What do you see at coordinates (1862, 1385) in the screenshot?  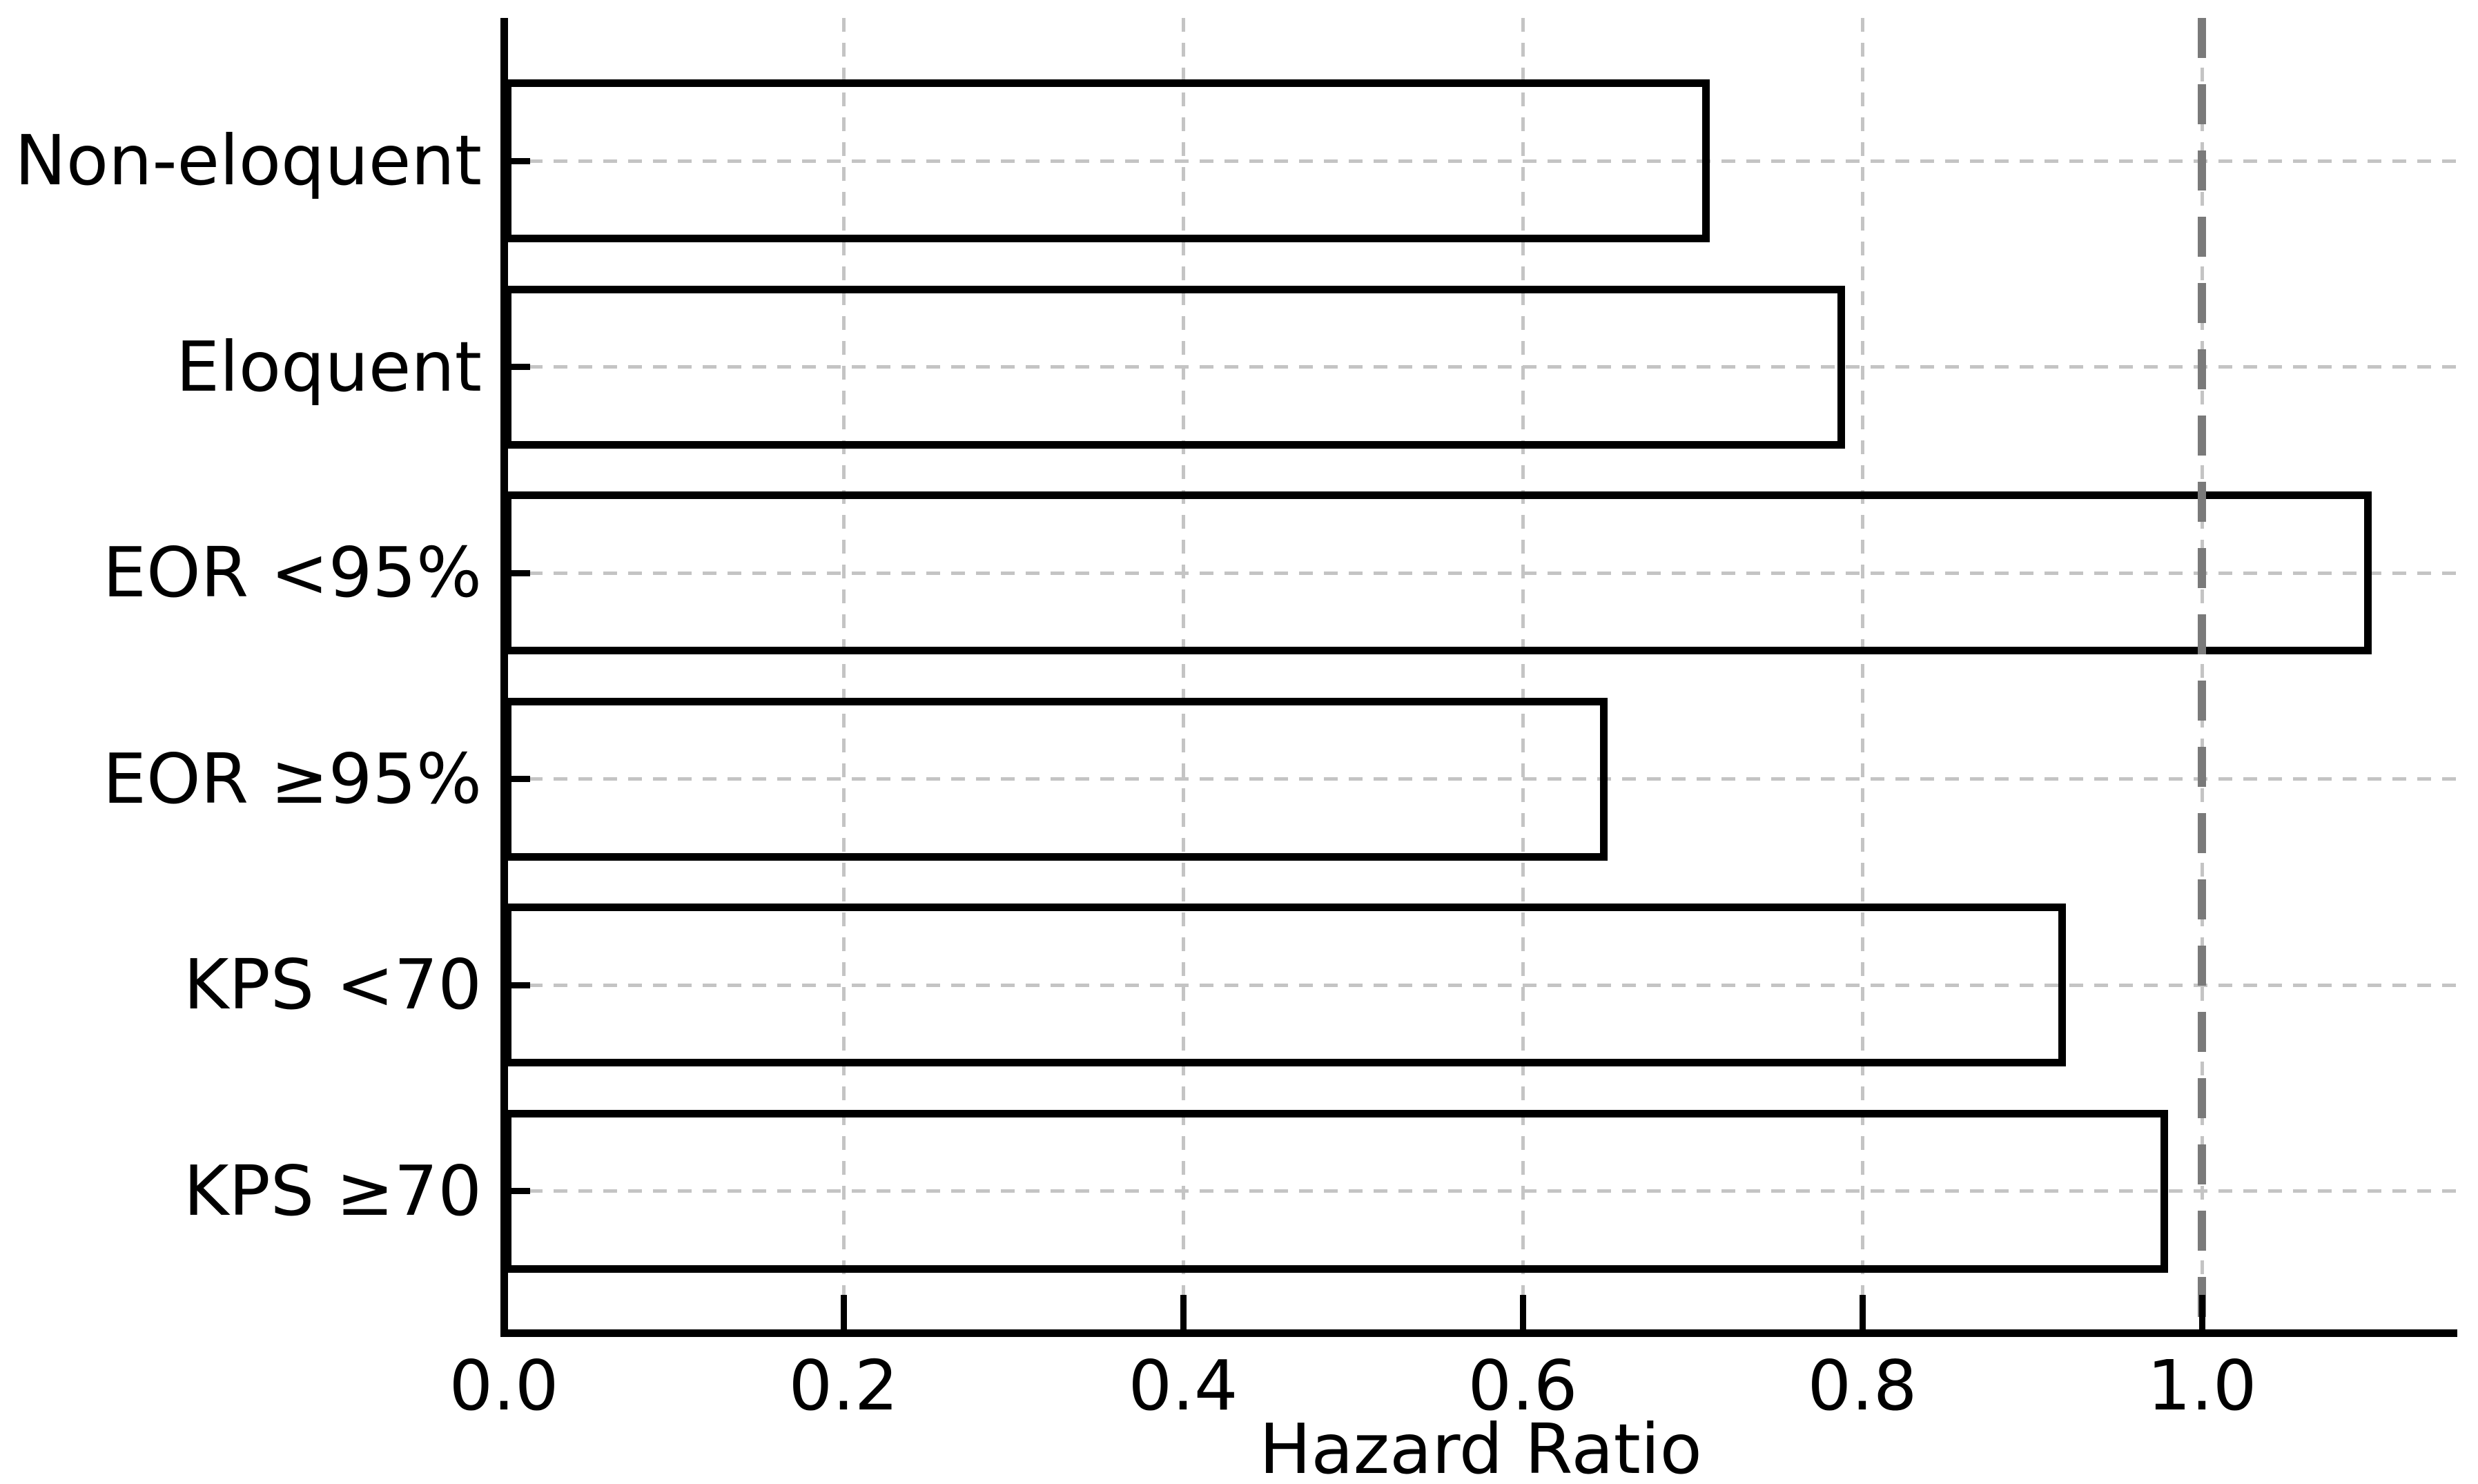 I see `x-tick-label: 0.8` at bounding box center [1862, 1385].